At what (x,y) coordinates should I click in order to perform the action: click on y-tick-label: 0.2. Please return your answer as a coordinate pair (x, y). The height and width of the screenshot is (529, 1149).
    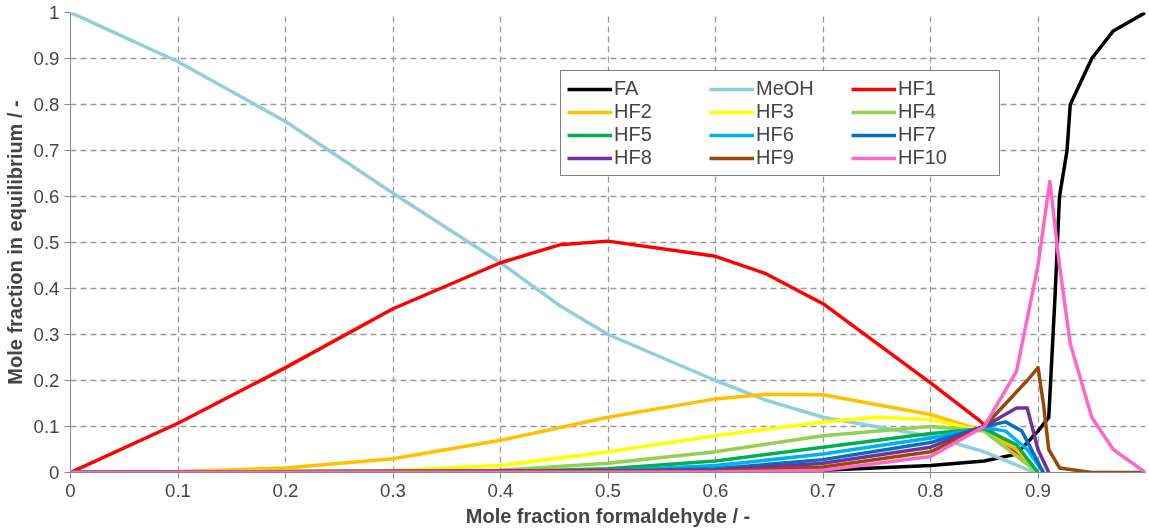
    Looking at the image, I should click on (46, 380).